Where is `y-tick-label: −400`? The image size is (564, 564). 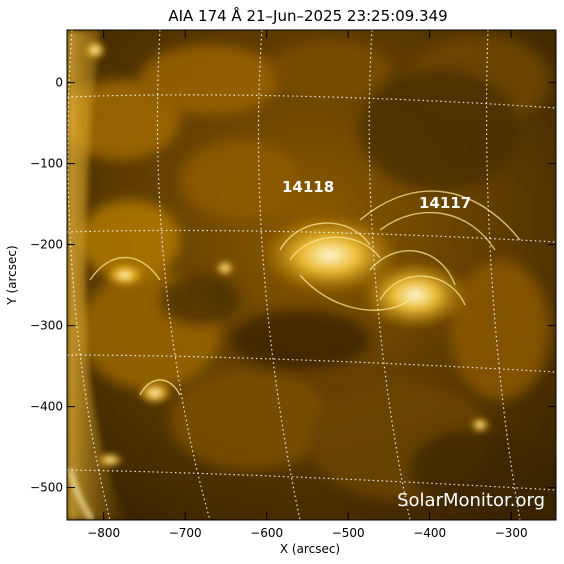 y-tick-label: −400 is located at coordinates (46, 407).